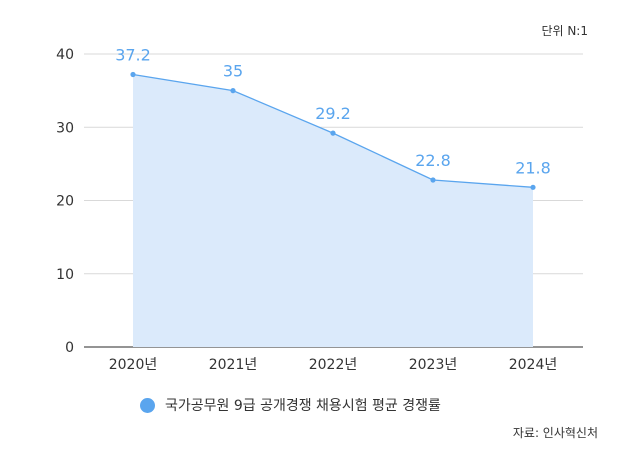 The width and height of the screenshot is (640, 452). Describe the element at coordinates (65, 55) in the screenshot. I see `y-tick-label: 40` at that location.